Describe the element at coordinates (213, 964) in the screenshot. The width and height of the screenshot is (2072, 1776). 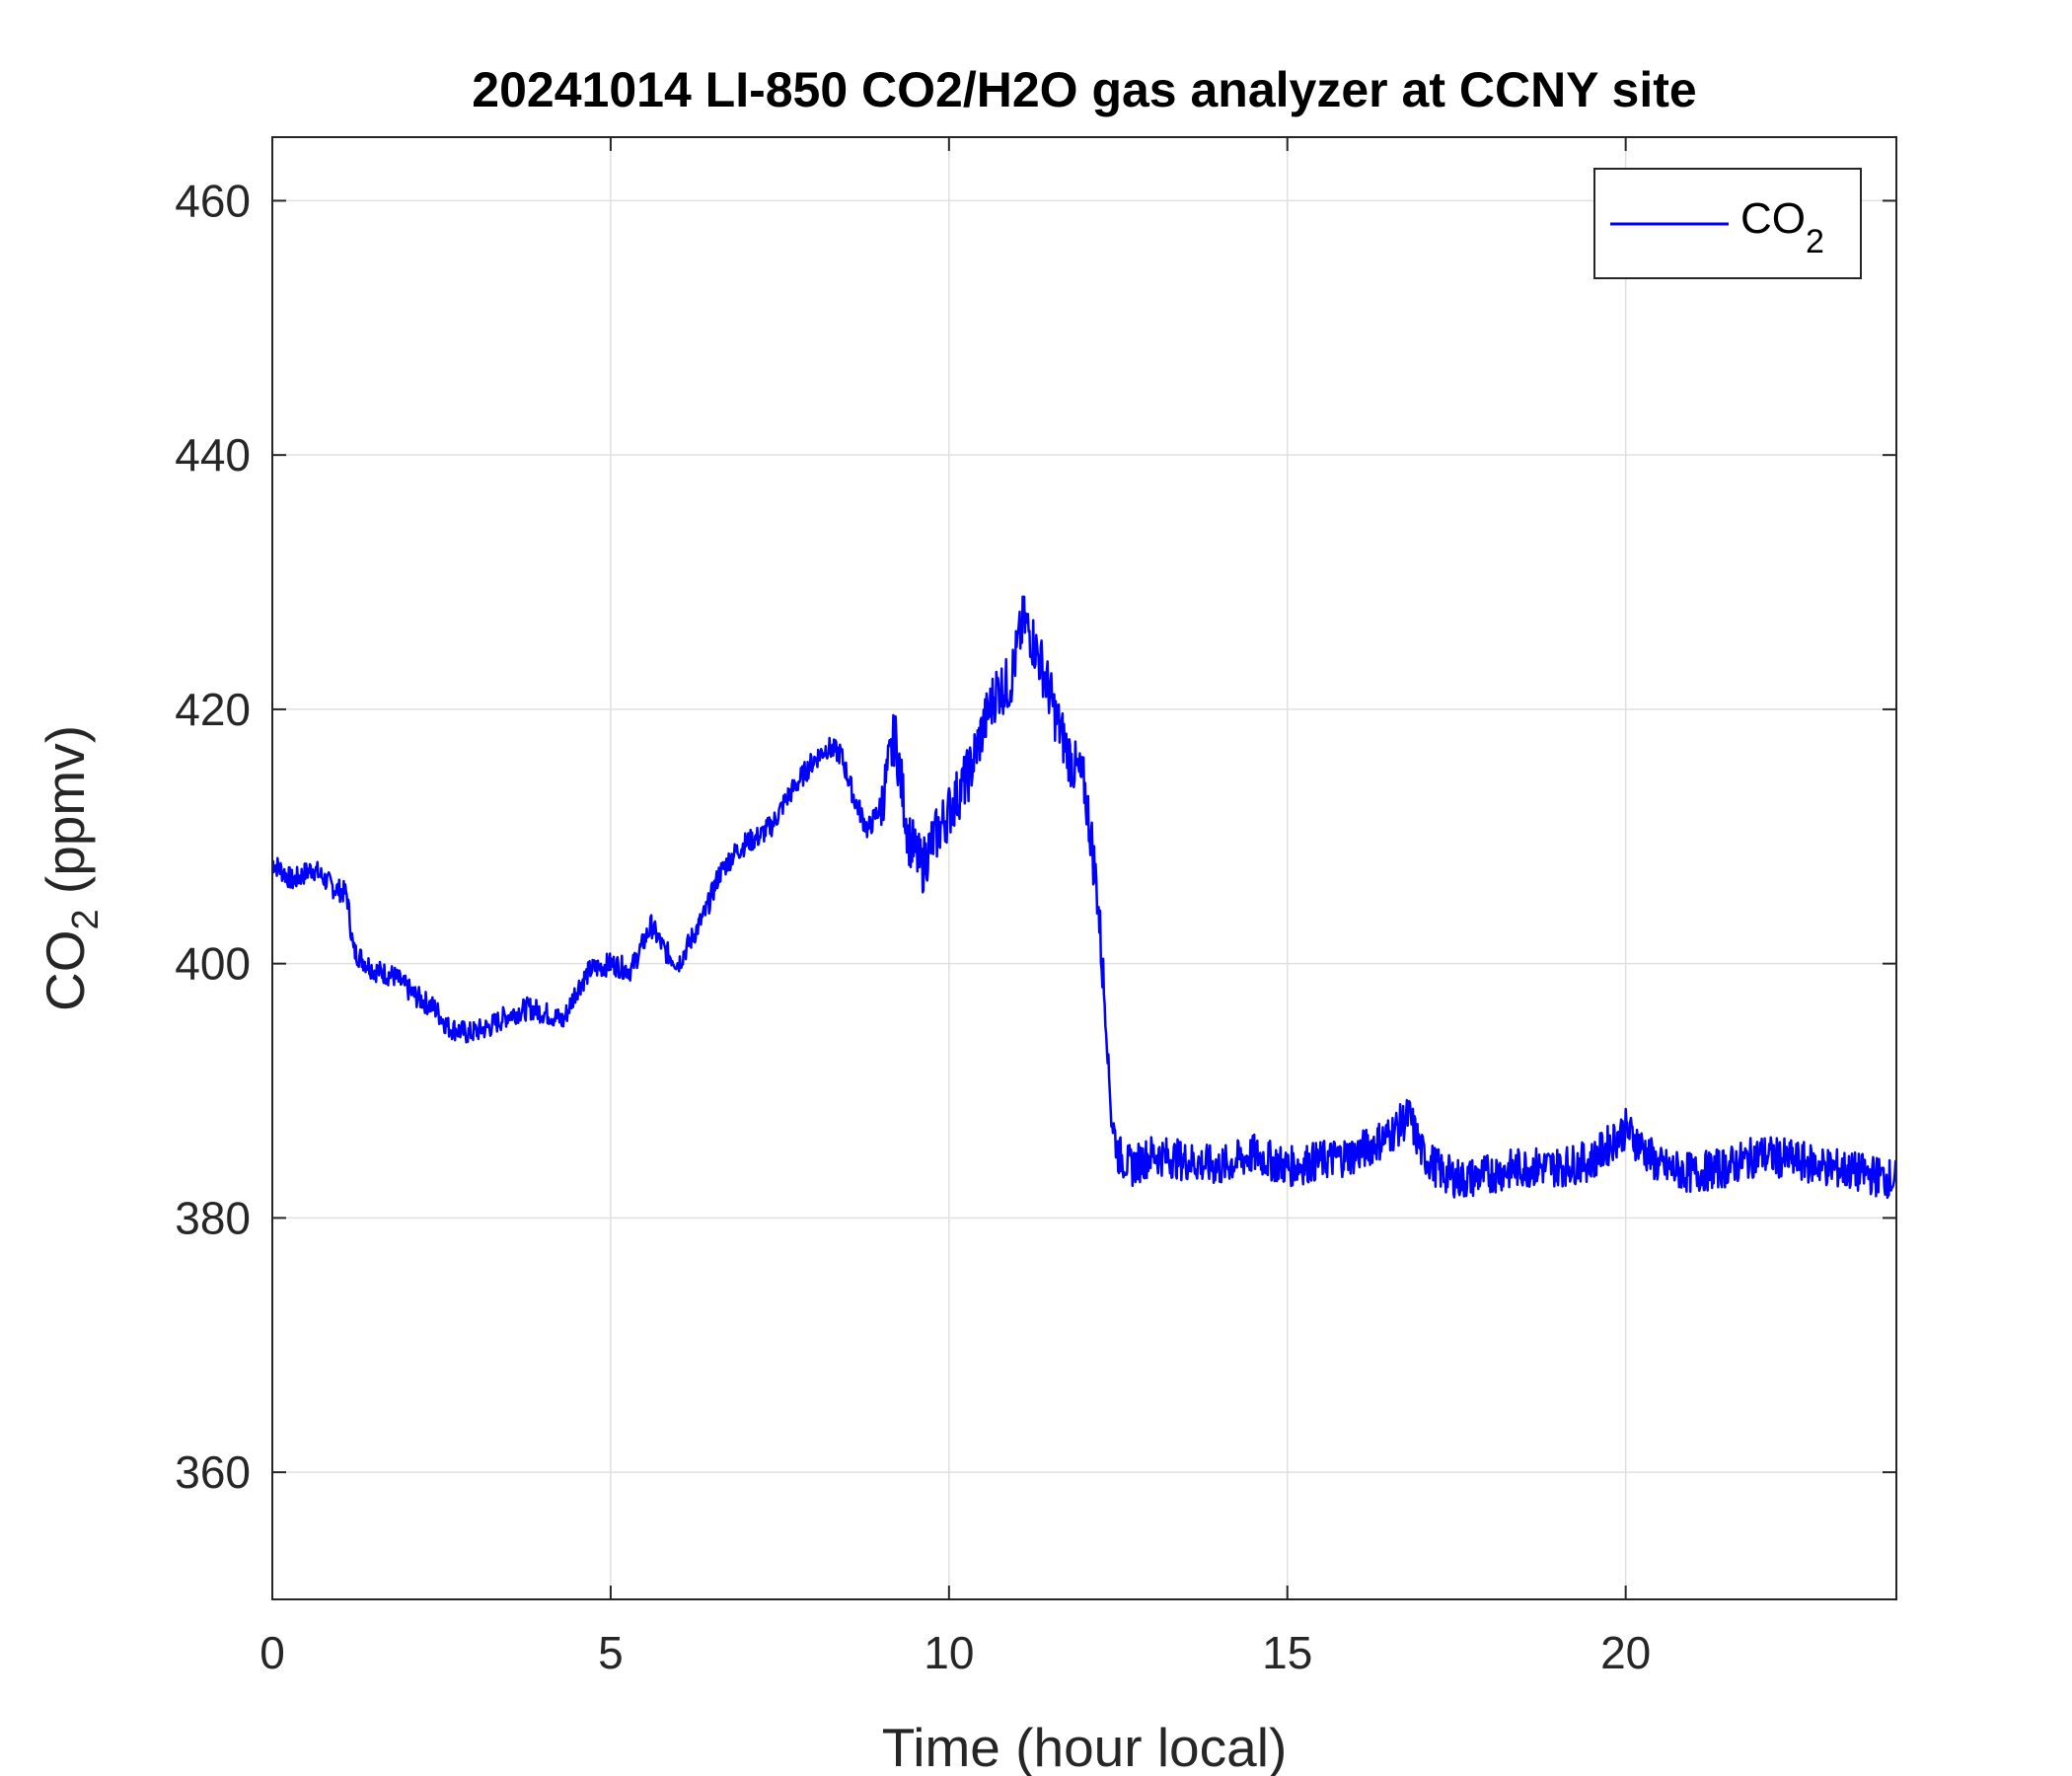
I see `y-tick-label: 400` at that location.